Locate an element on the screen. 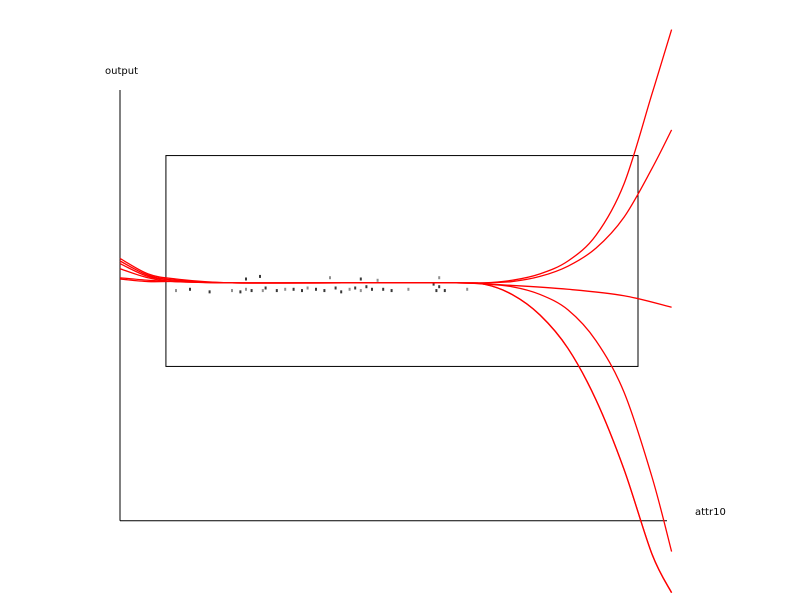 This screenshot has width=800, height=600. data-points is located at coordinates (322, 284).